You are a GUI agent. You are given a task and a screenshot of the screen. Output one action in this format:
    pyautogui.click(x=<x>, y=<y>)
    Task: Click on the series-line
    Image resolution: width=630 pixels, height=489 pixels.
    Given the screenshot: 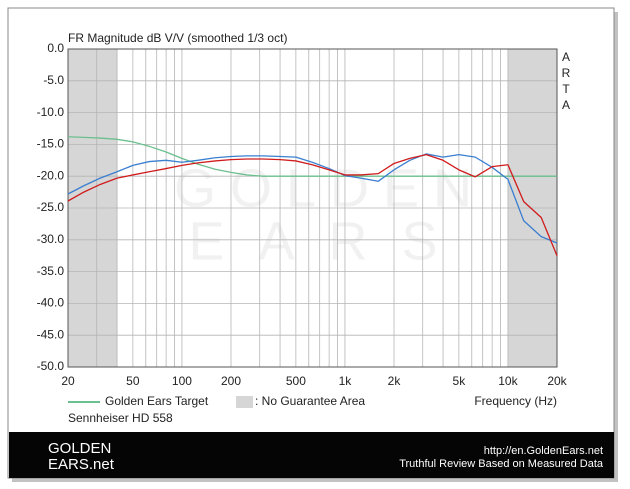 What is the action you would take?
    pyautogui.click(x=312, y=198)
    